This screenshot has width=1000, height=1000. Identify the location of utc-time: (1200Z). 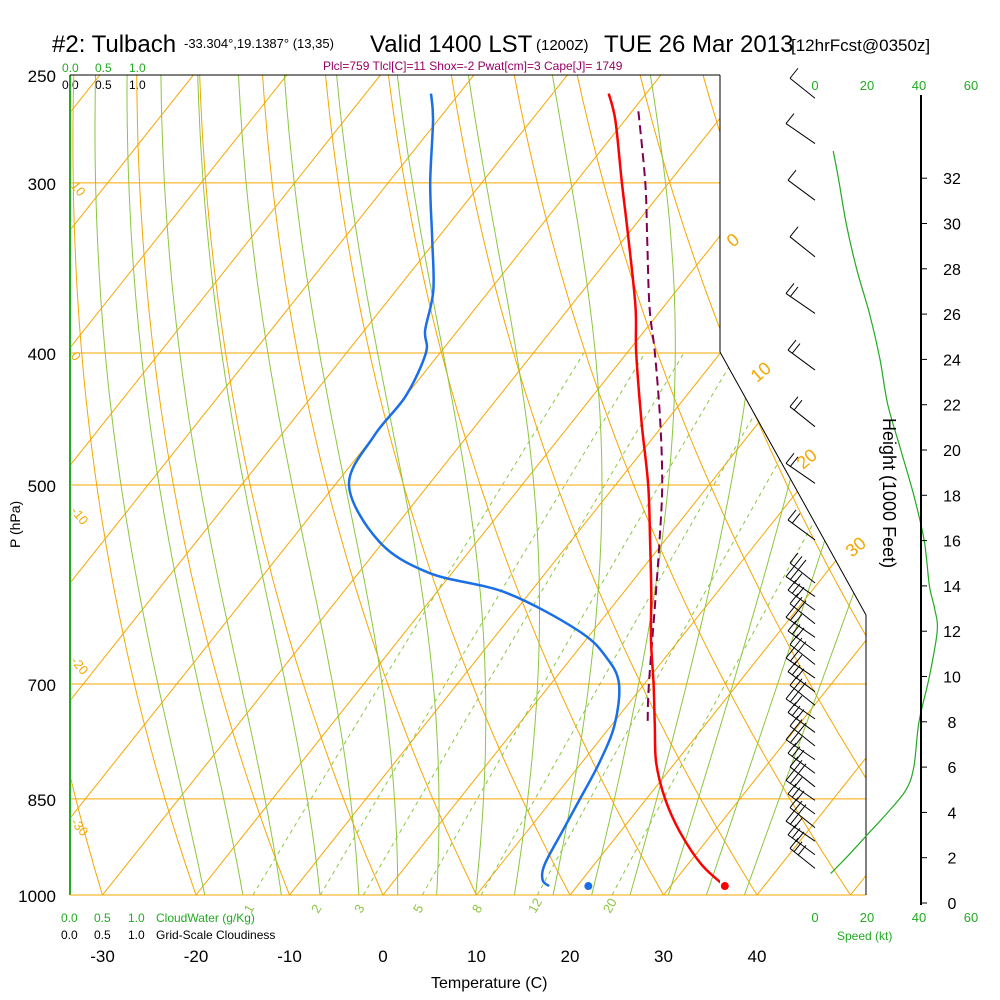
(562, 45).